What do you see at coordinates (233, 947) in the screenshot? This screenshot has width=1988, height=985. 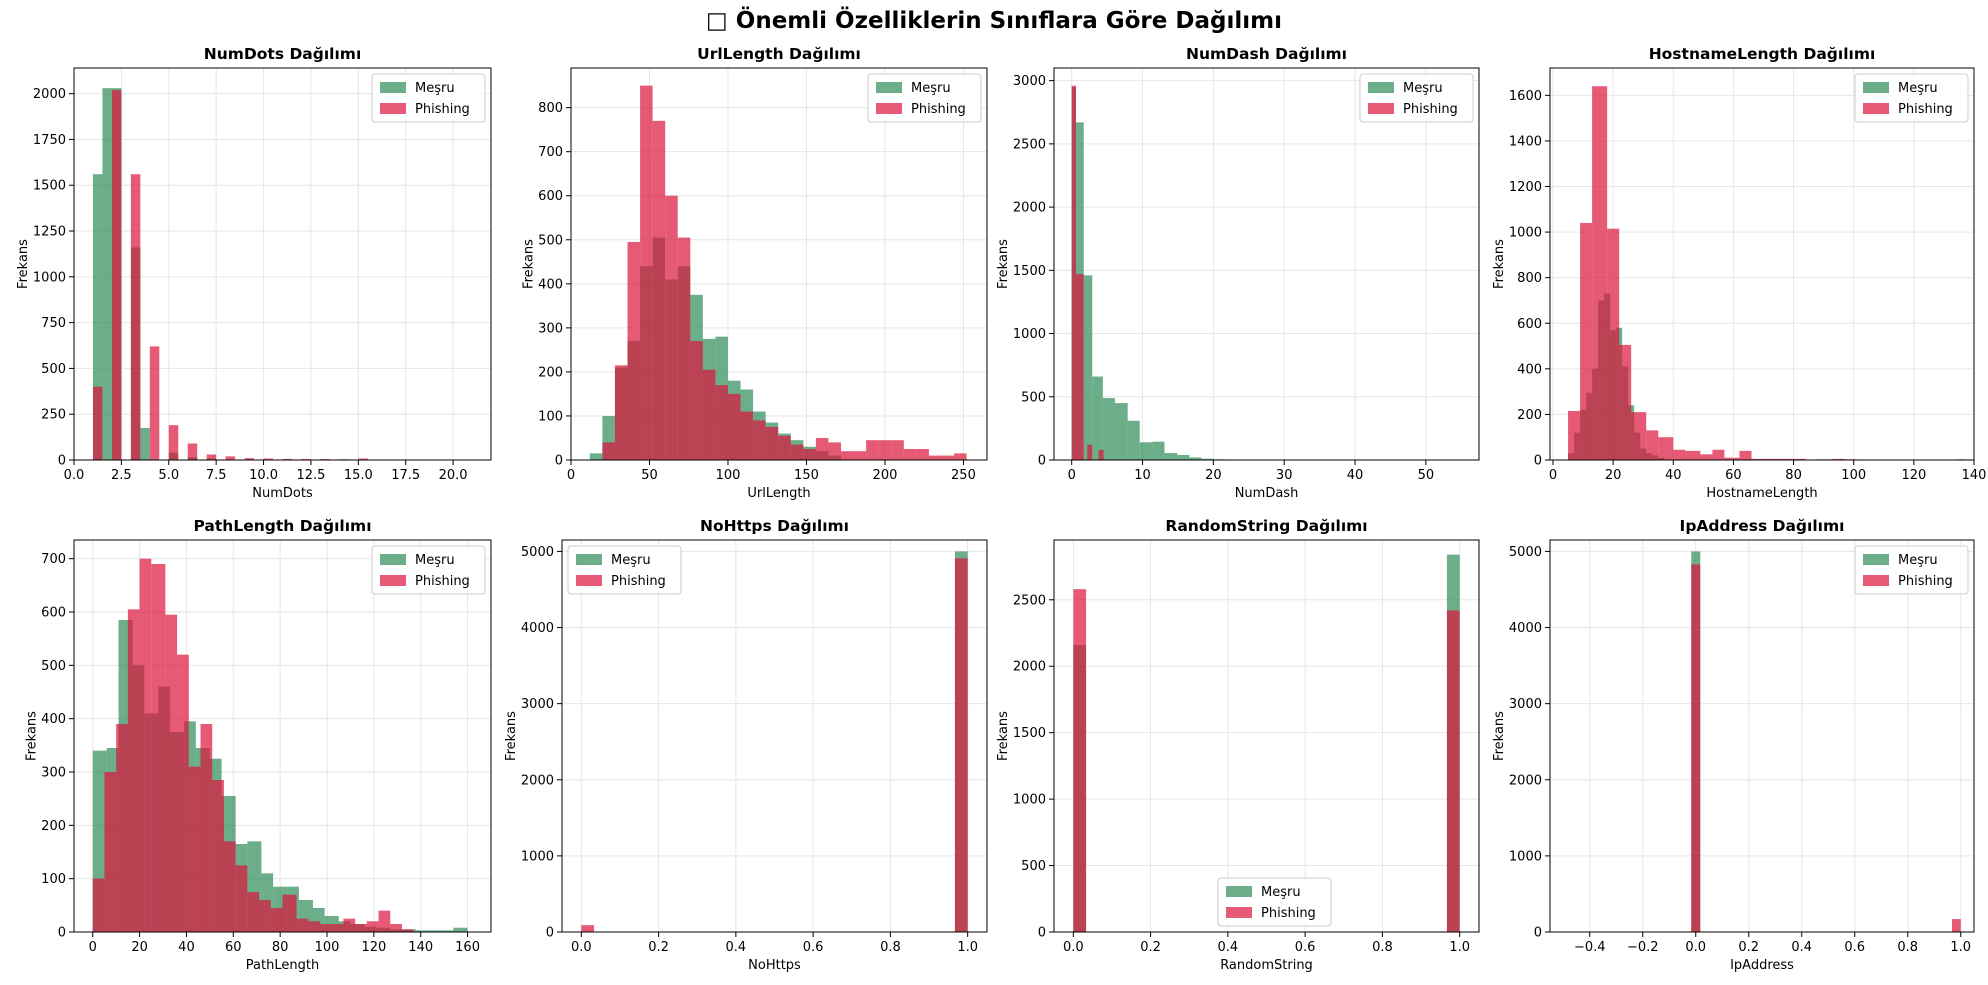 I see `x-tick-label: 60` at bounding box center [233, 947].